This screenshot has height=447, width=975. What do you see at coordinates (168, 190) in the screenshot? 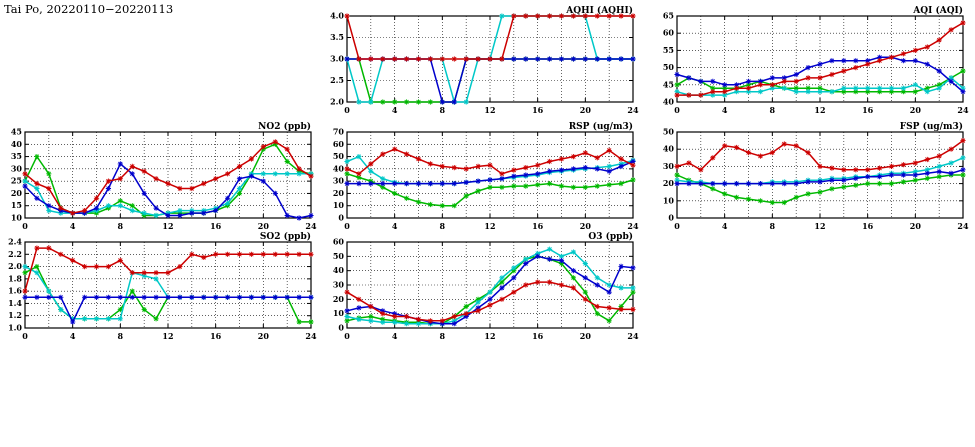
I see `series-line-blue` at bounding box center [168, 190].